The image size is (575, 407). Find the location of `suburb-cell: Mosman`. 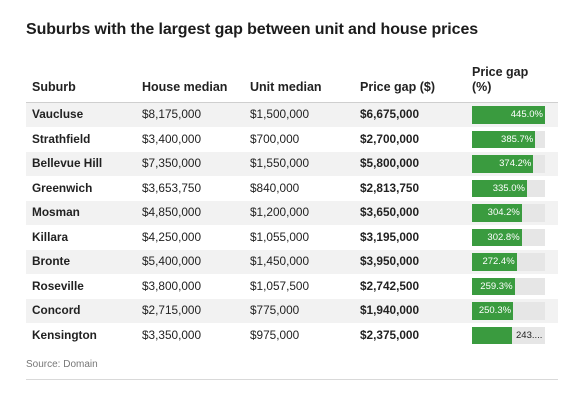

suburb-cell: Mosman is located at coordinates (56, 212).